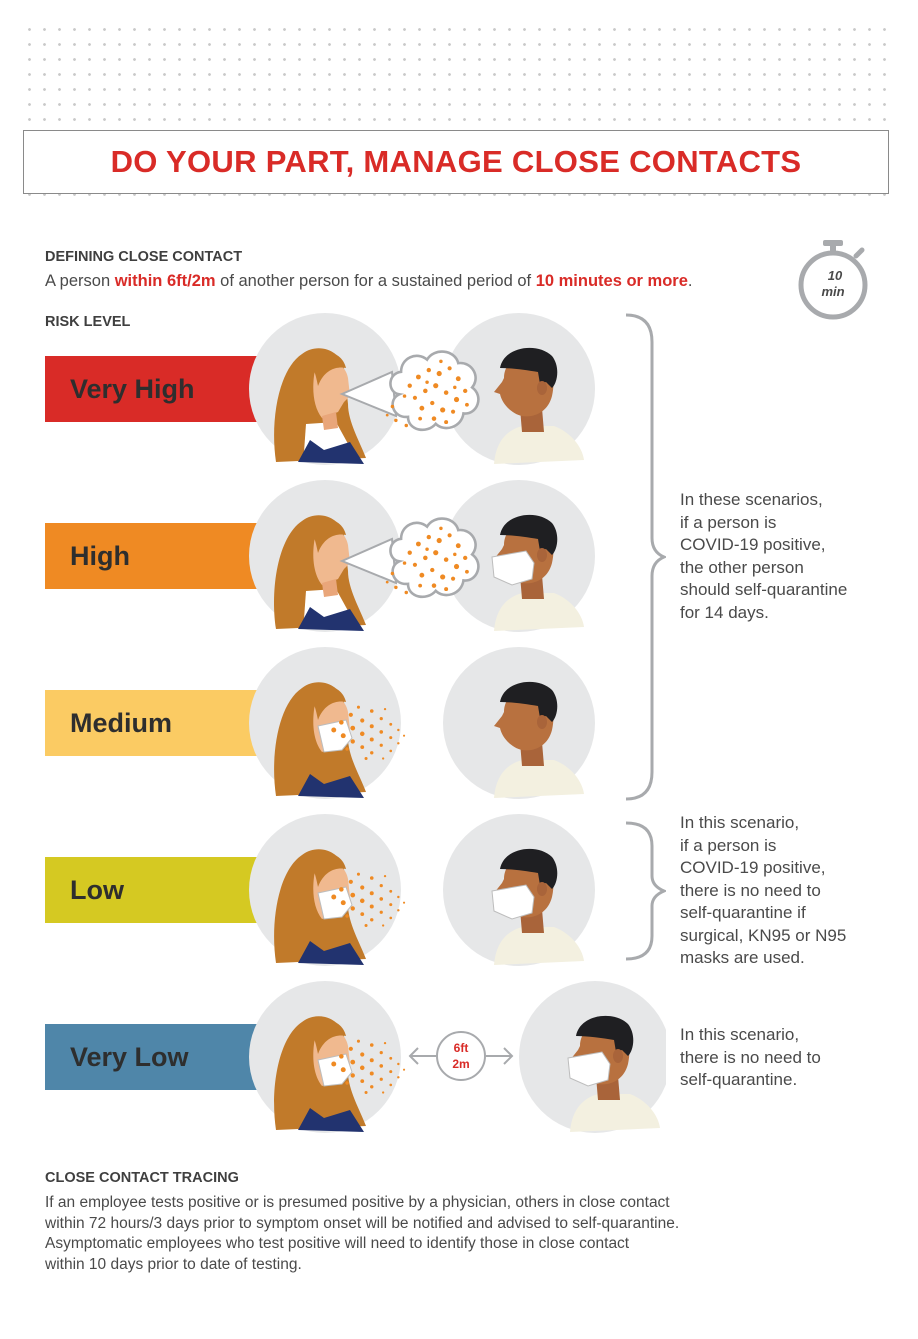 The image size is (918, 1339). Describe the element at coordinates (611, 281) in the screenshot. I see `definition-duration: 10 minutes or more` at that location.